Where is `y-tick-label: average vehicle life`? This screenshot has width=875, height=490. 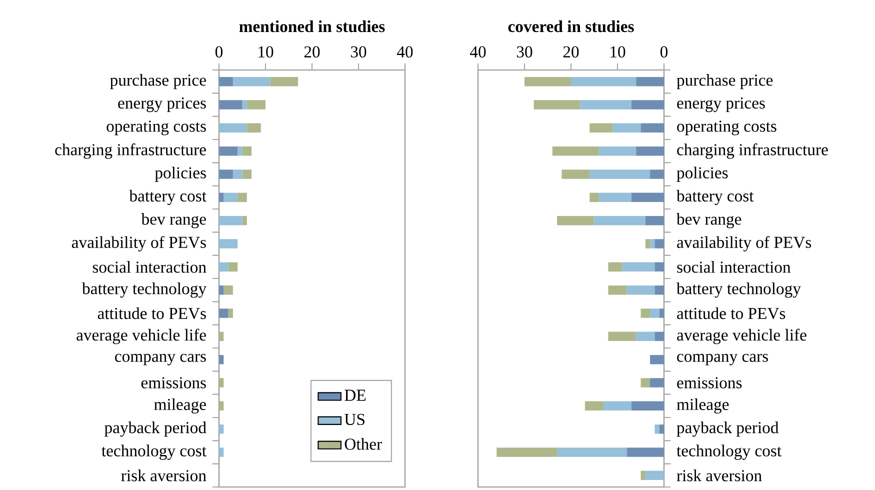 y-tick-label: average vehicle life is located at coordinates (141, 336).